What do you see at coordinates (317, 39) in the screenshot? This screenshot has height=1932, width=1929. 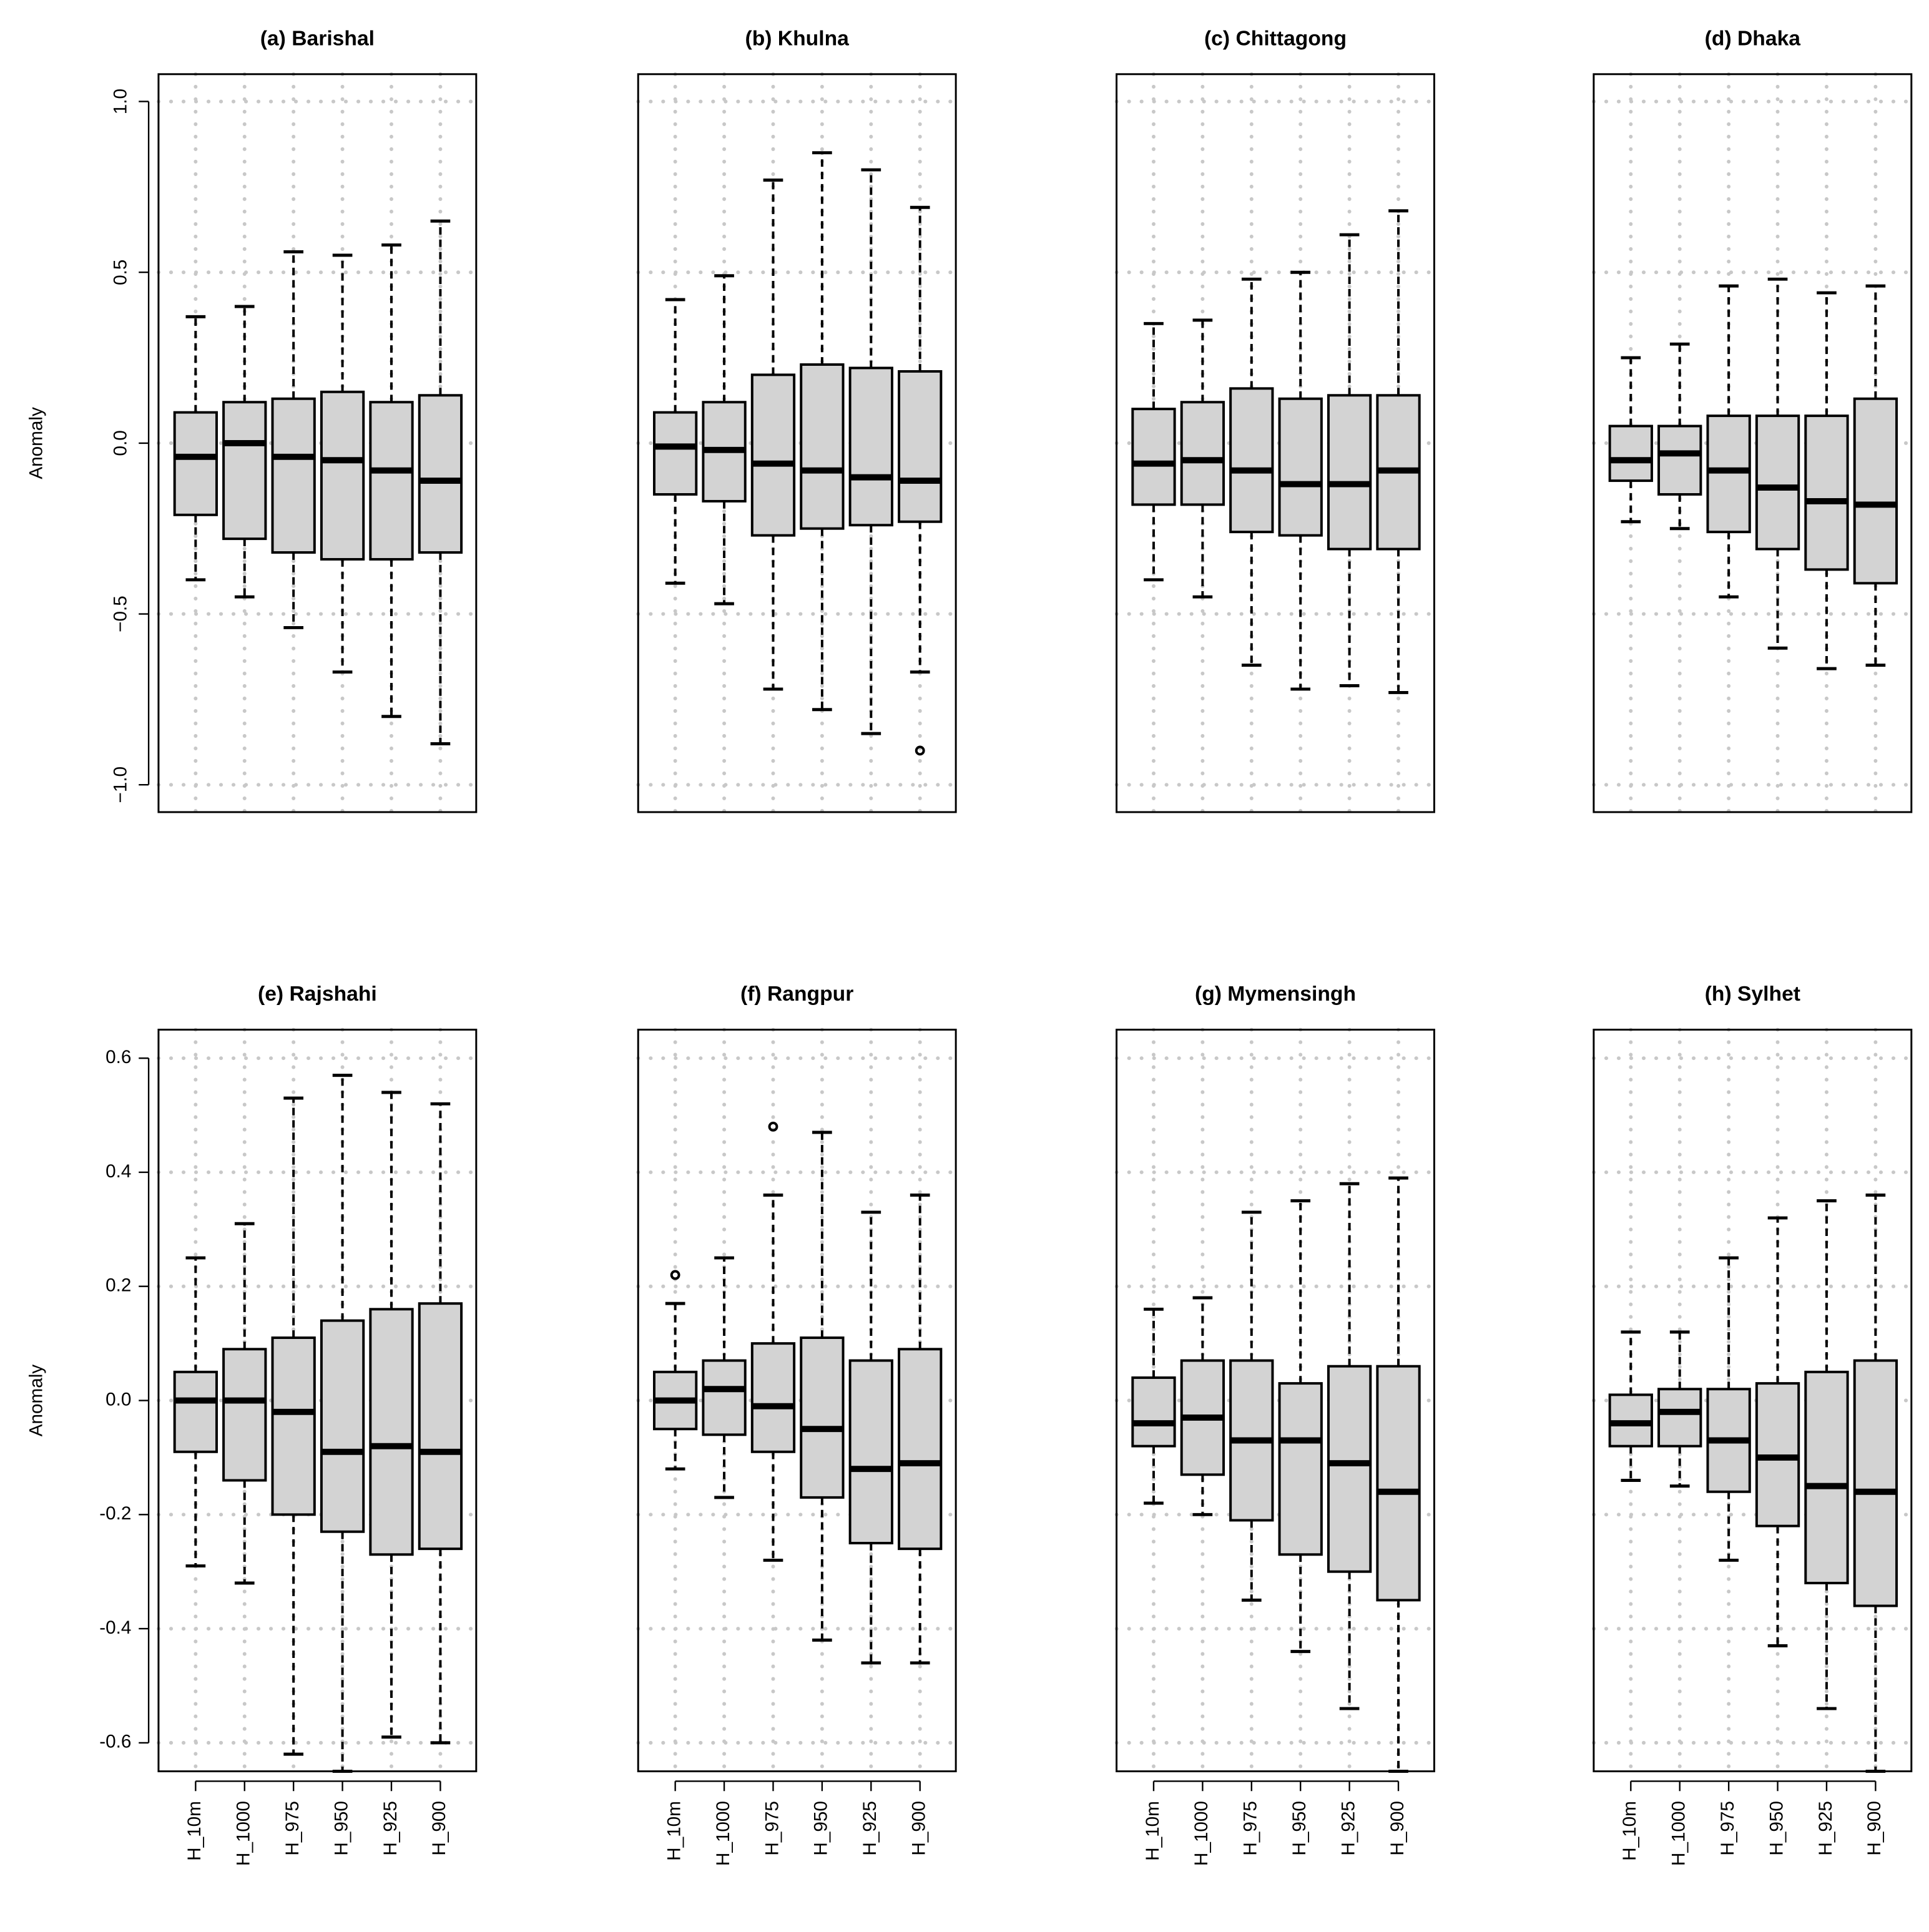 I see `panel-title: (a) Barishal` at bounding box center [317, 39].